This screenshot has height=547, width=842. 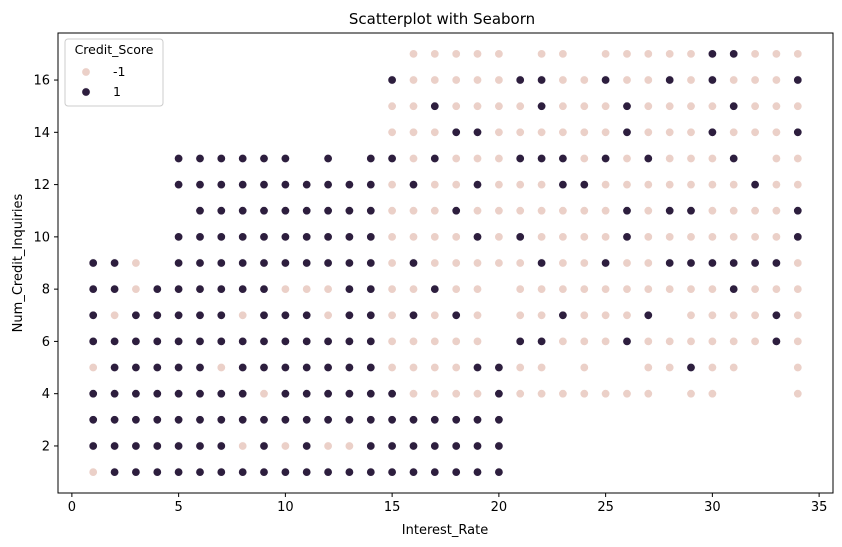 I want to click on y-tick-label-6: 6, so click(x=46, y=342).